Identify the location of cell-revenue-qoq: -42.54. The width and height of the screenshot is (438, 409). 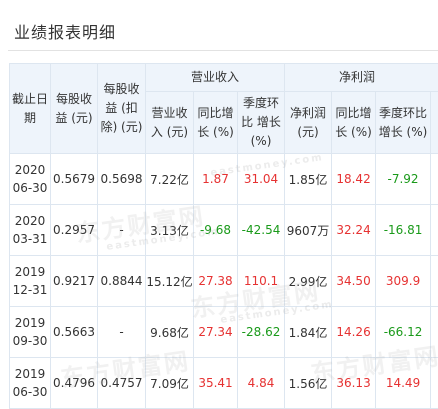
(261, 230).